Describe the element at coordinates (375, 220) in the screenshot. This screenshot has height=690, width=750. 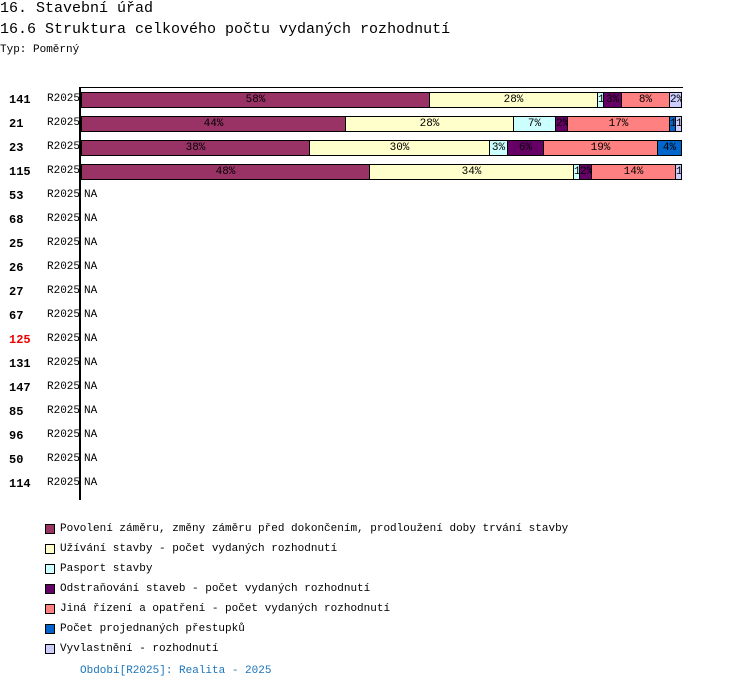
I see `chart-row: 68 R2025 NA` at that location.